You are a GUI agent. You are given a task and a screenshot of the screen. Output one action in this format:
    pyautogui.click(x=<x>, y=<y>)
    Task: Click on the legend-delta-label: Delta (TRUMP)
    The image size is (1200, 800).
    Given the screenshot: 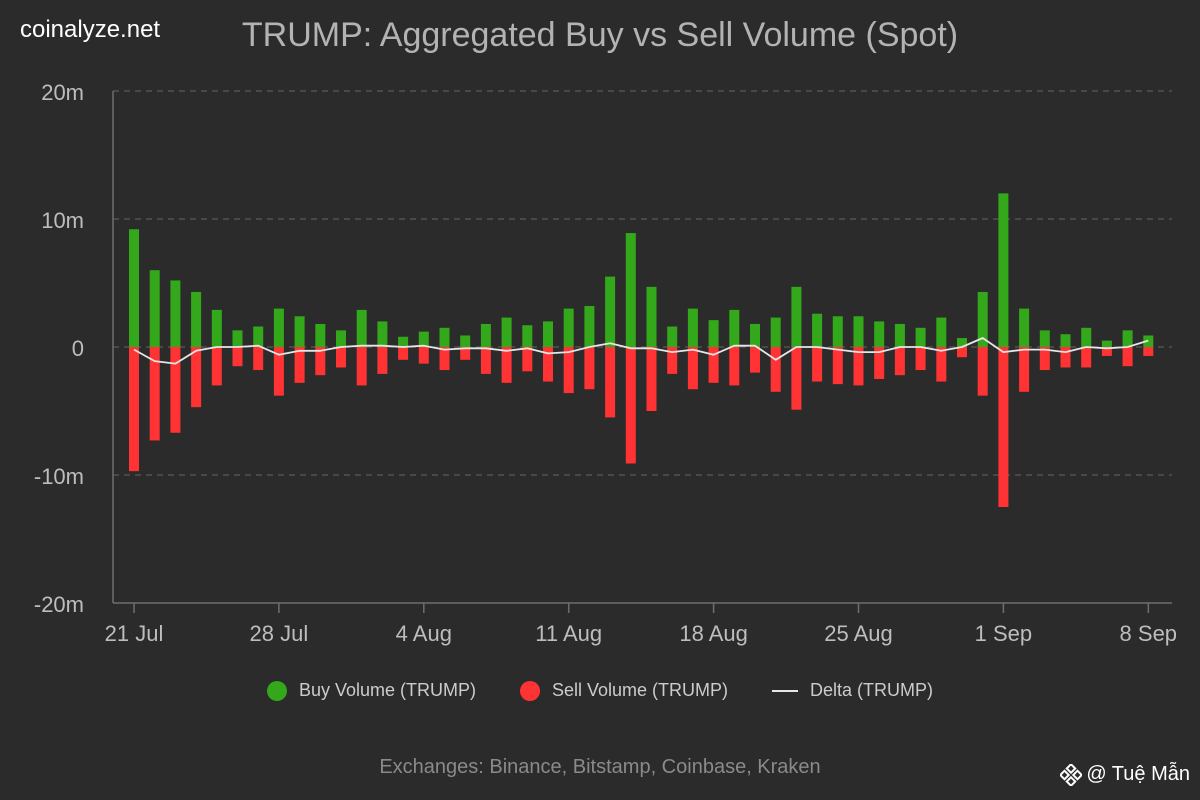 What is the action you would take?
    pyautogui.click(x=872, y=690)
    